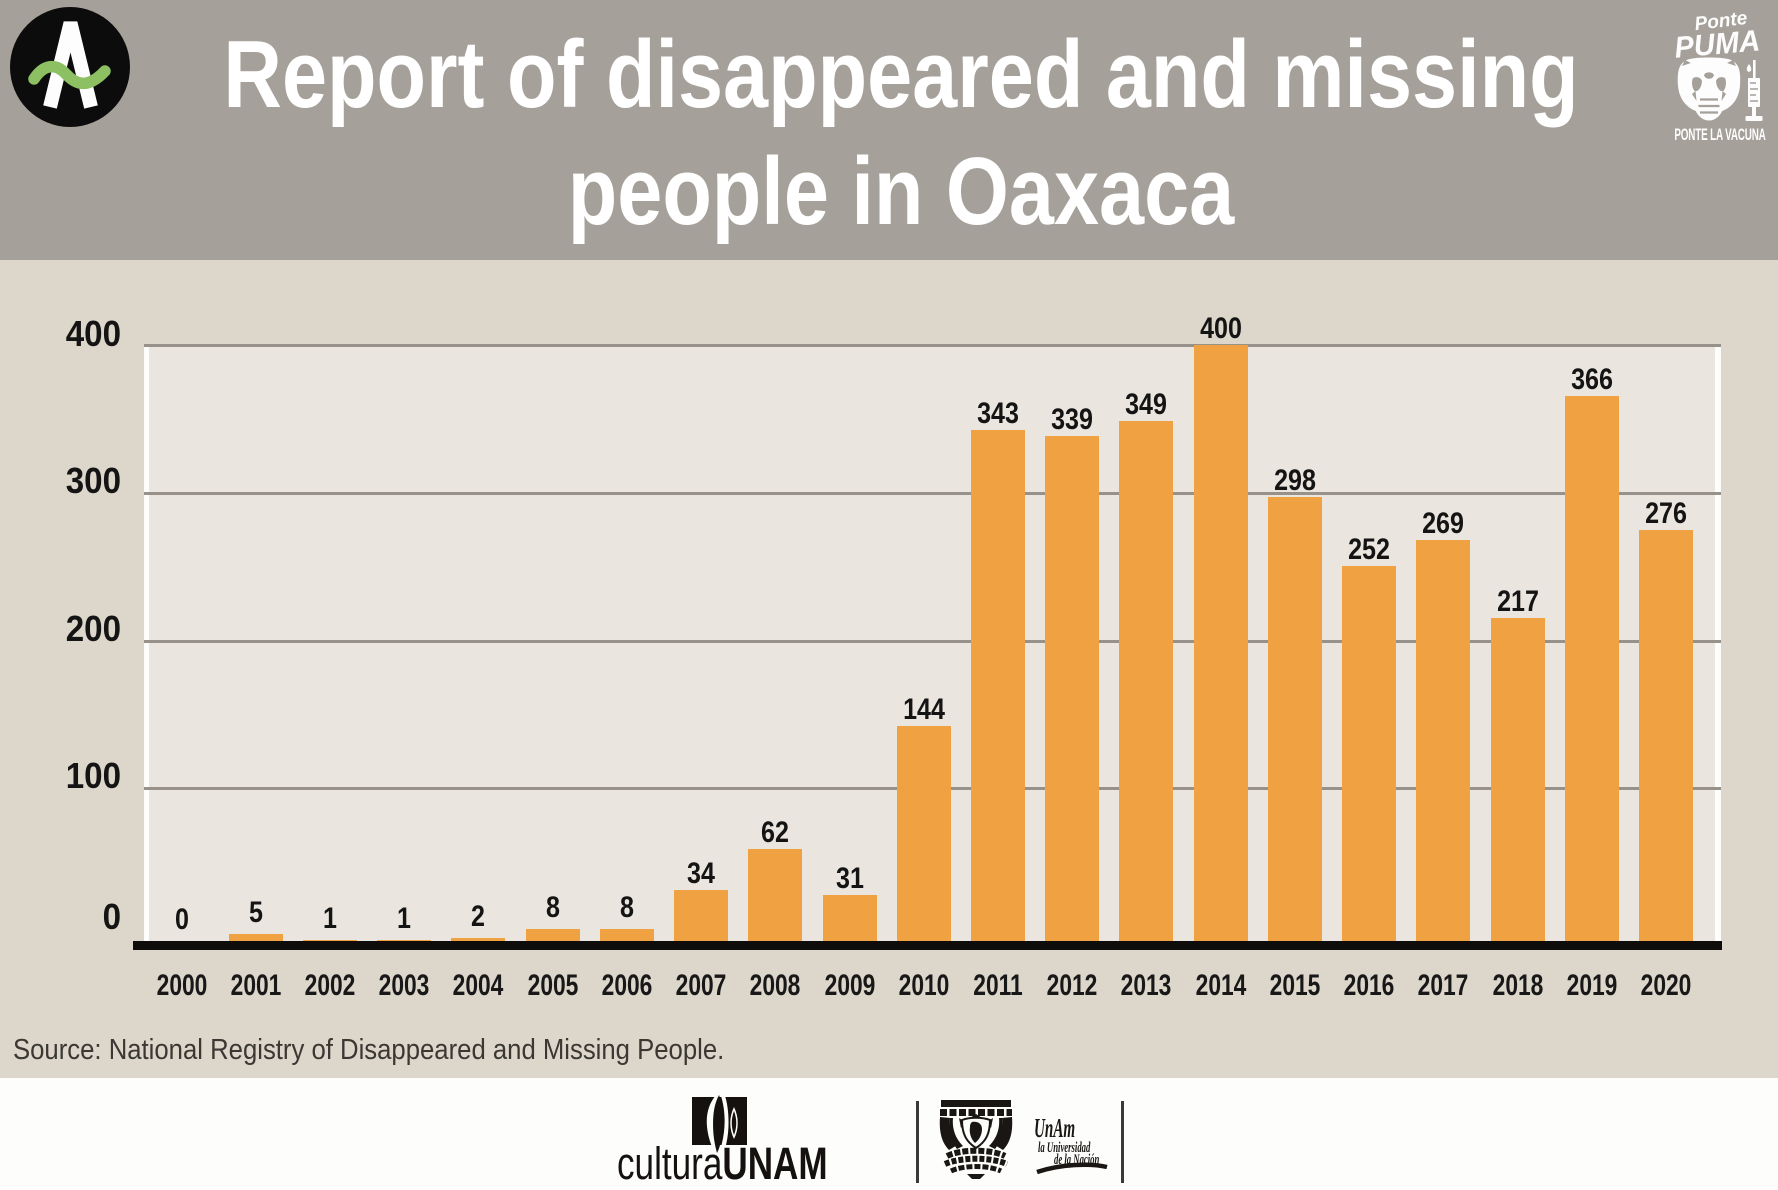 This screenshot has width=1778, height=1190. What do you see at coordinates (1064, 1147) in the screenshot?
I see `svg-text: la Universidad` at bounding box center [1064, 1147].